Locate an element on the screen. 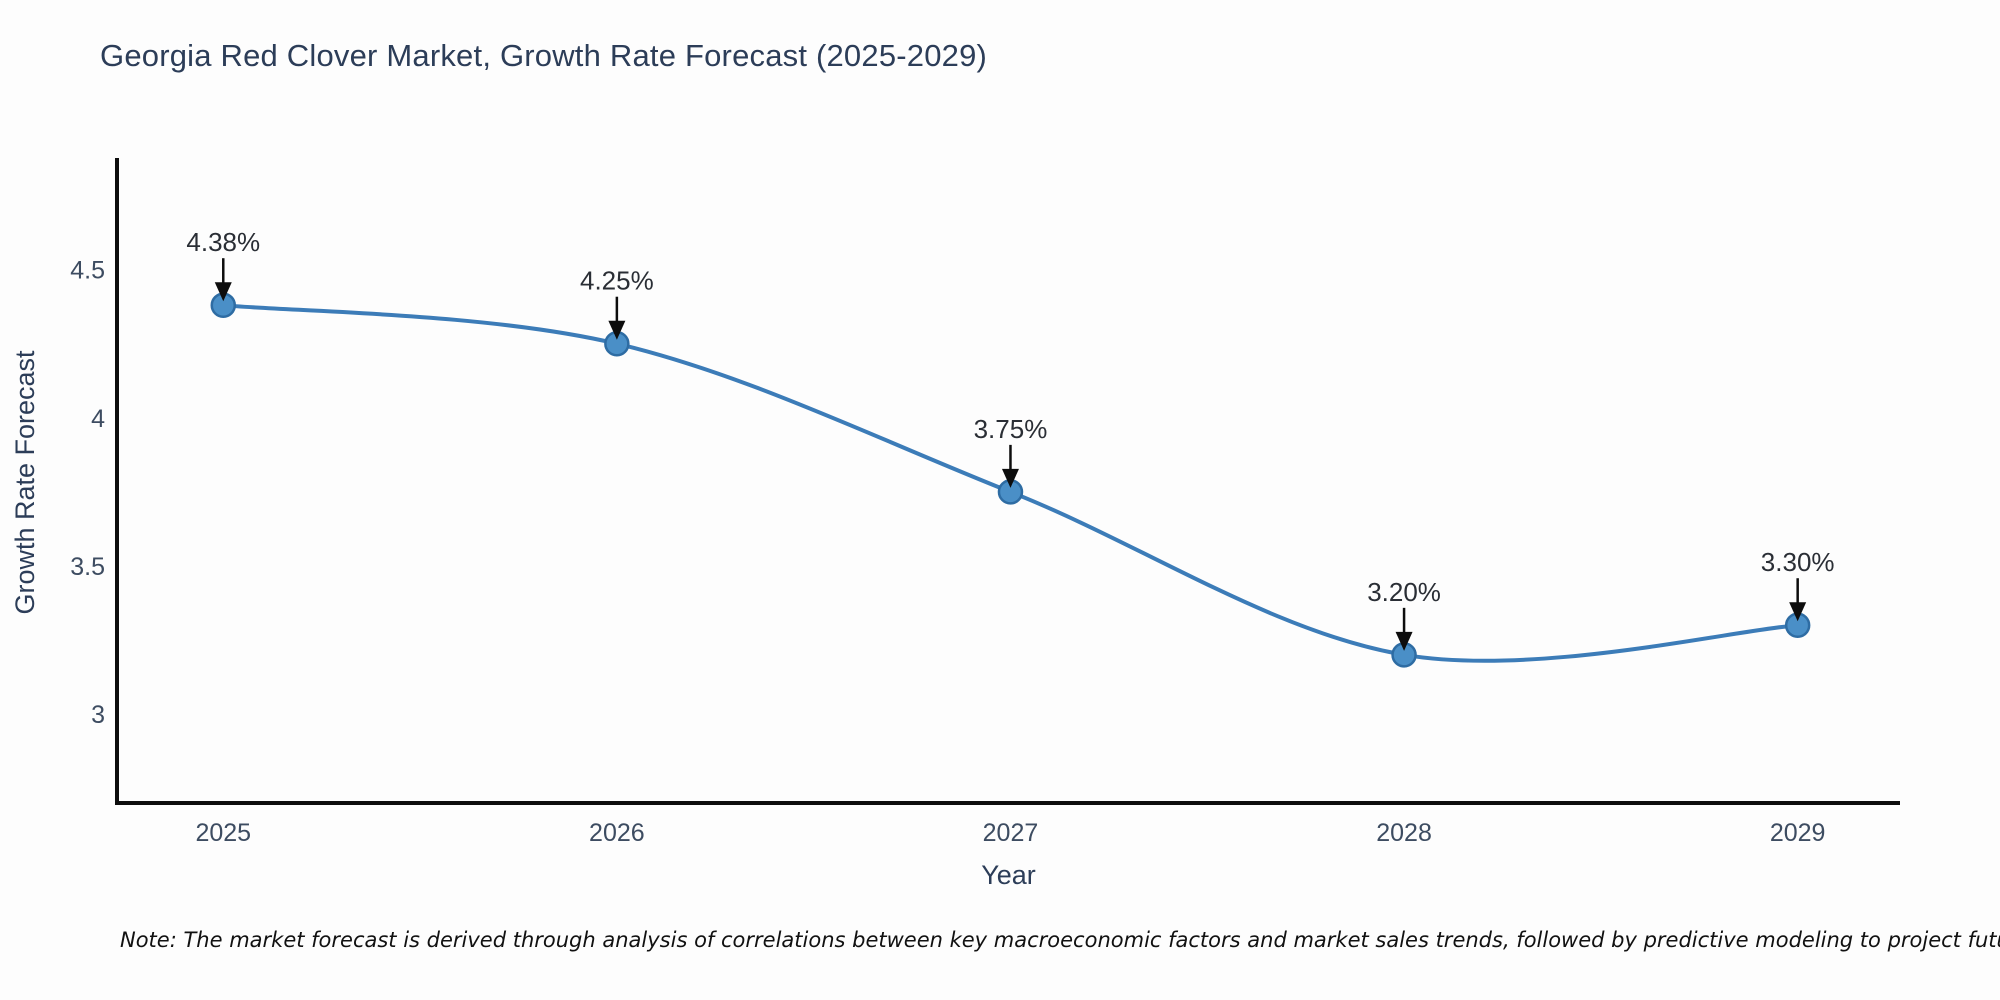 This screenshot has width=2000, height=1000. x-tick-label: 2025 is located at coordinates (223, 833).